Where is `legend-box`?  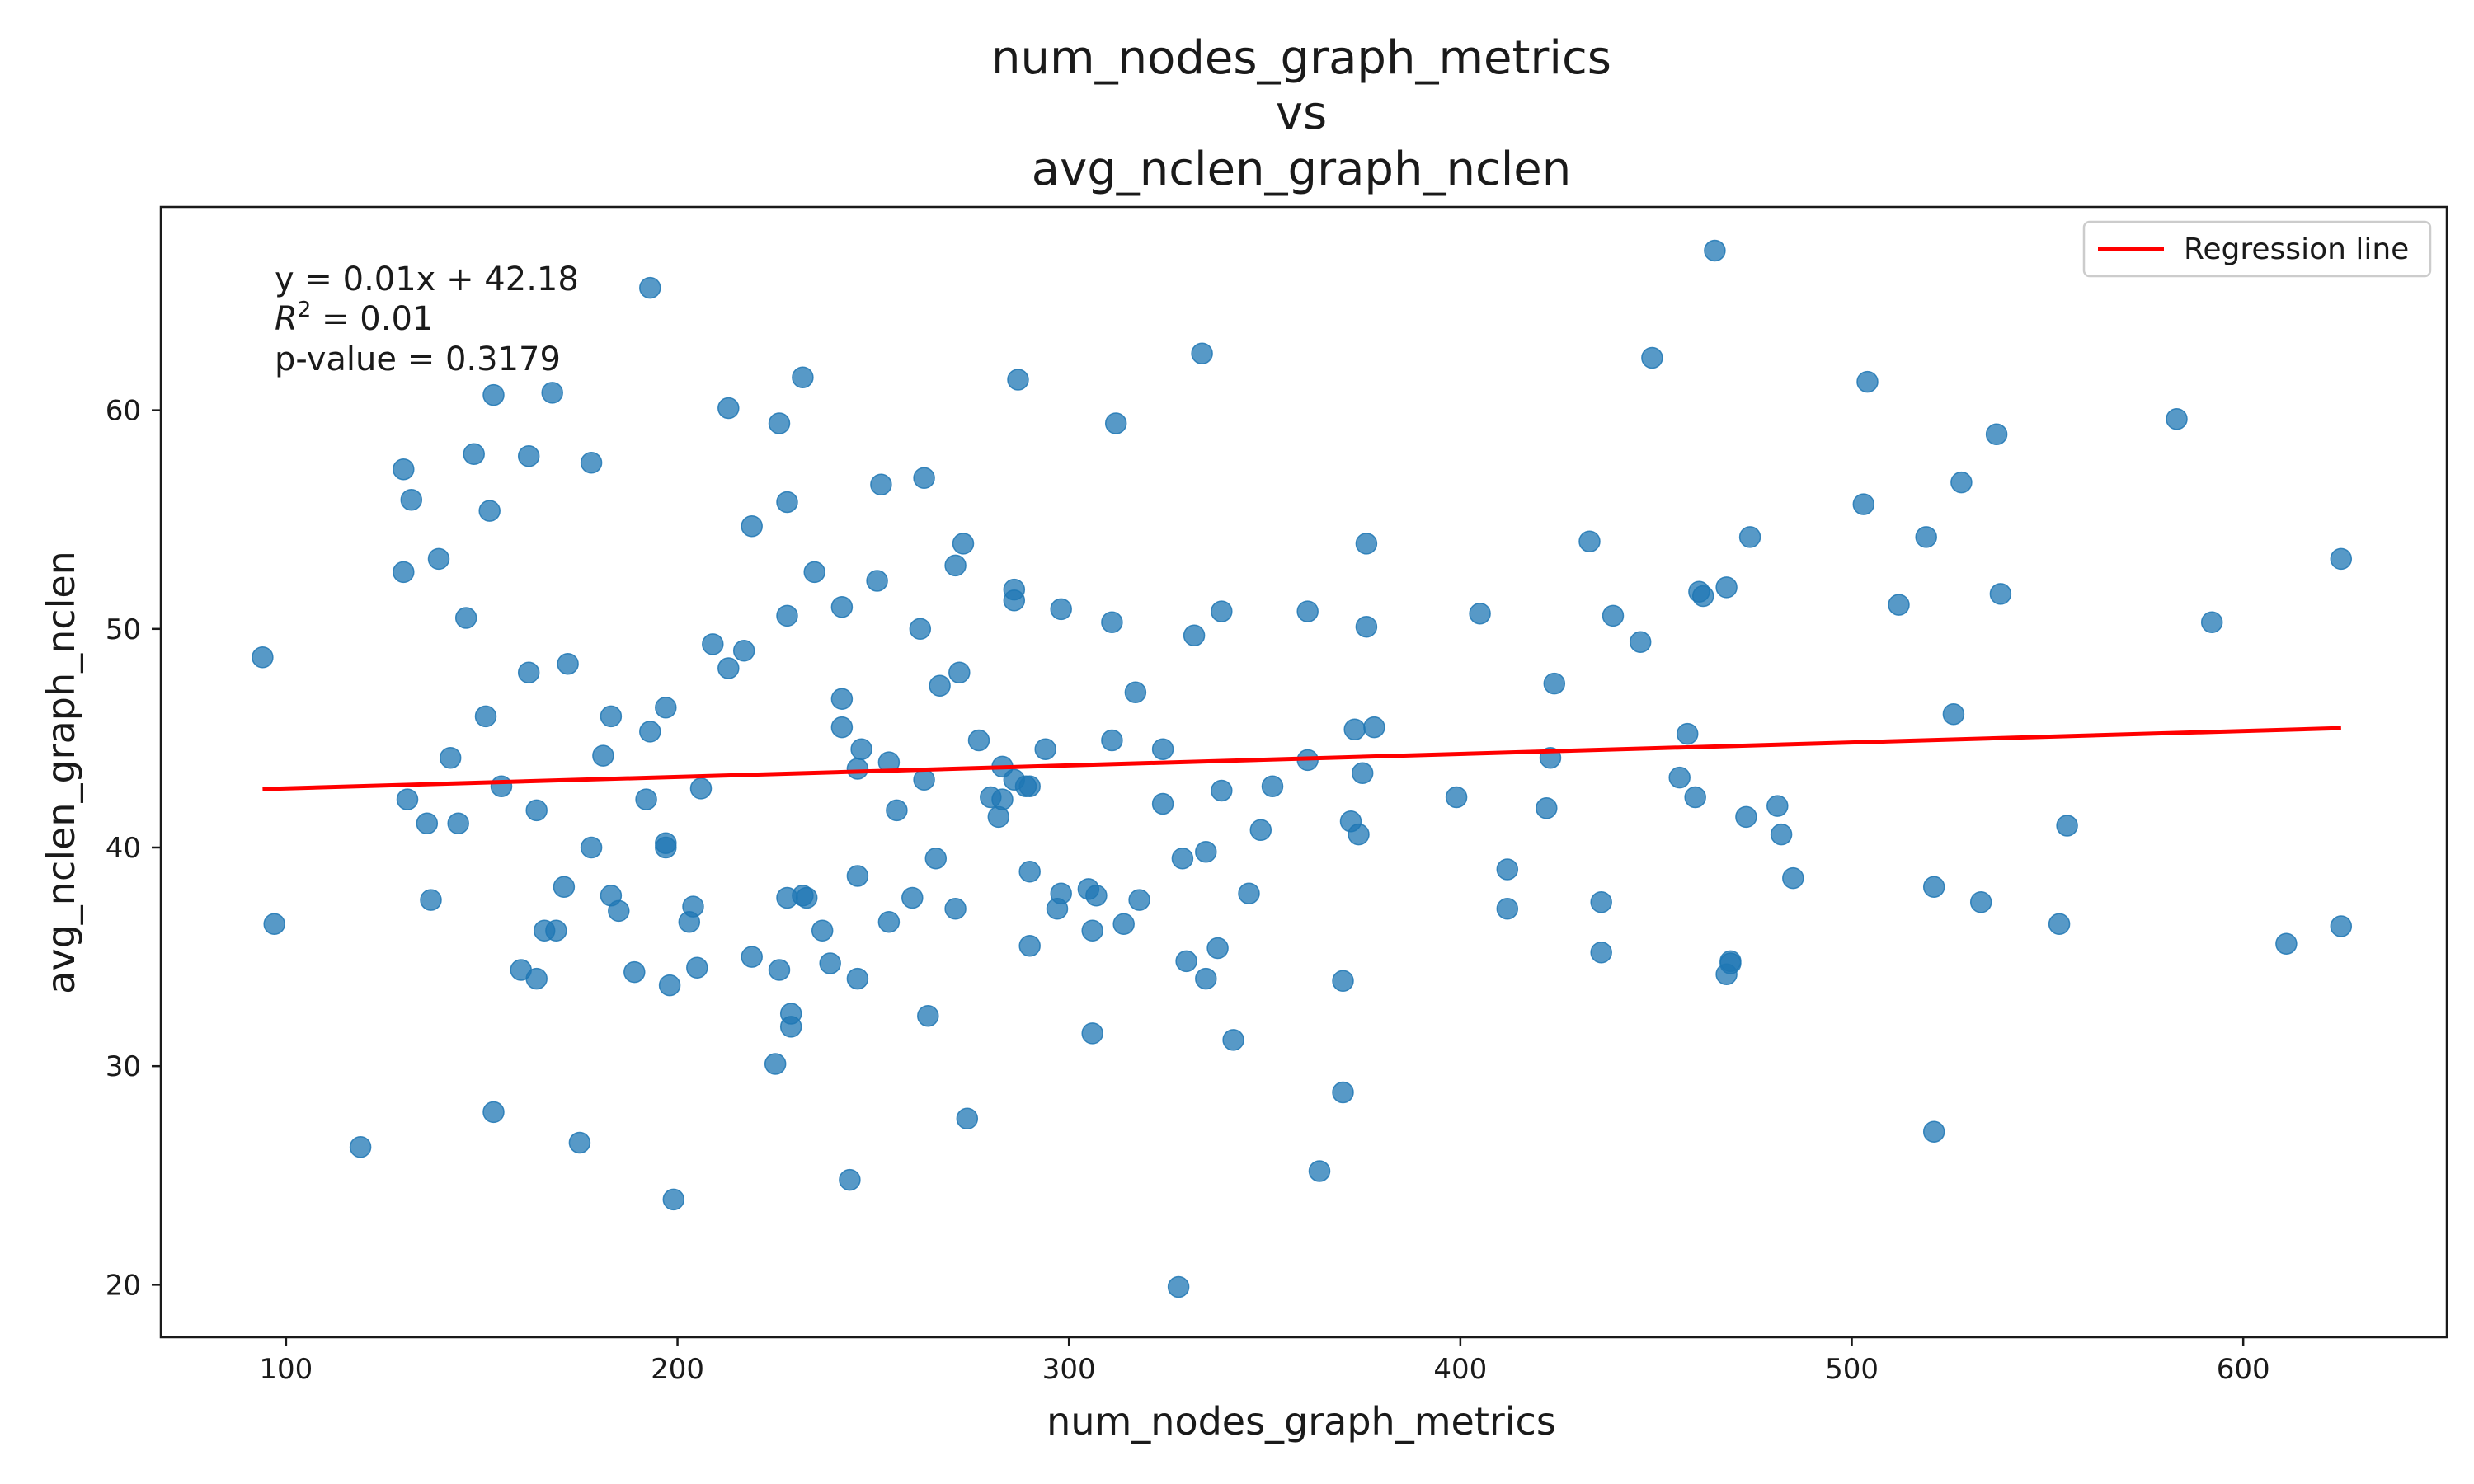
legend-box is located at coordinates (2257, 249).